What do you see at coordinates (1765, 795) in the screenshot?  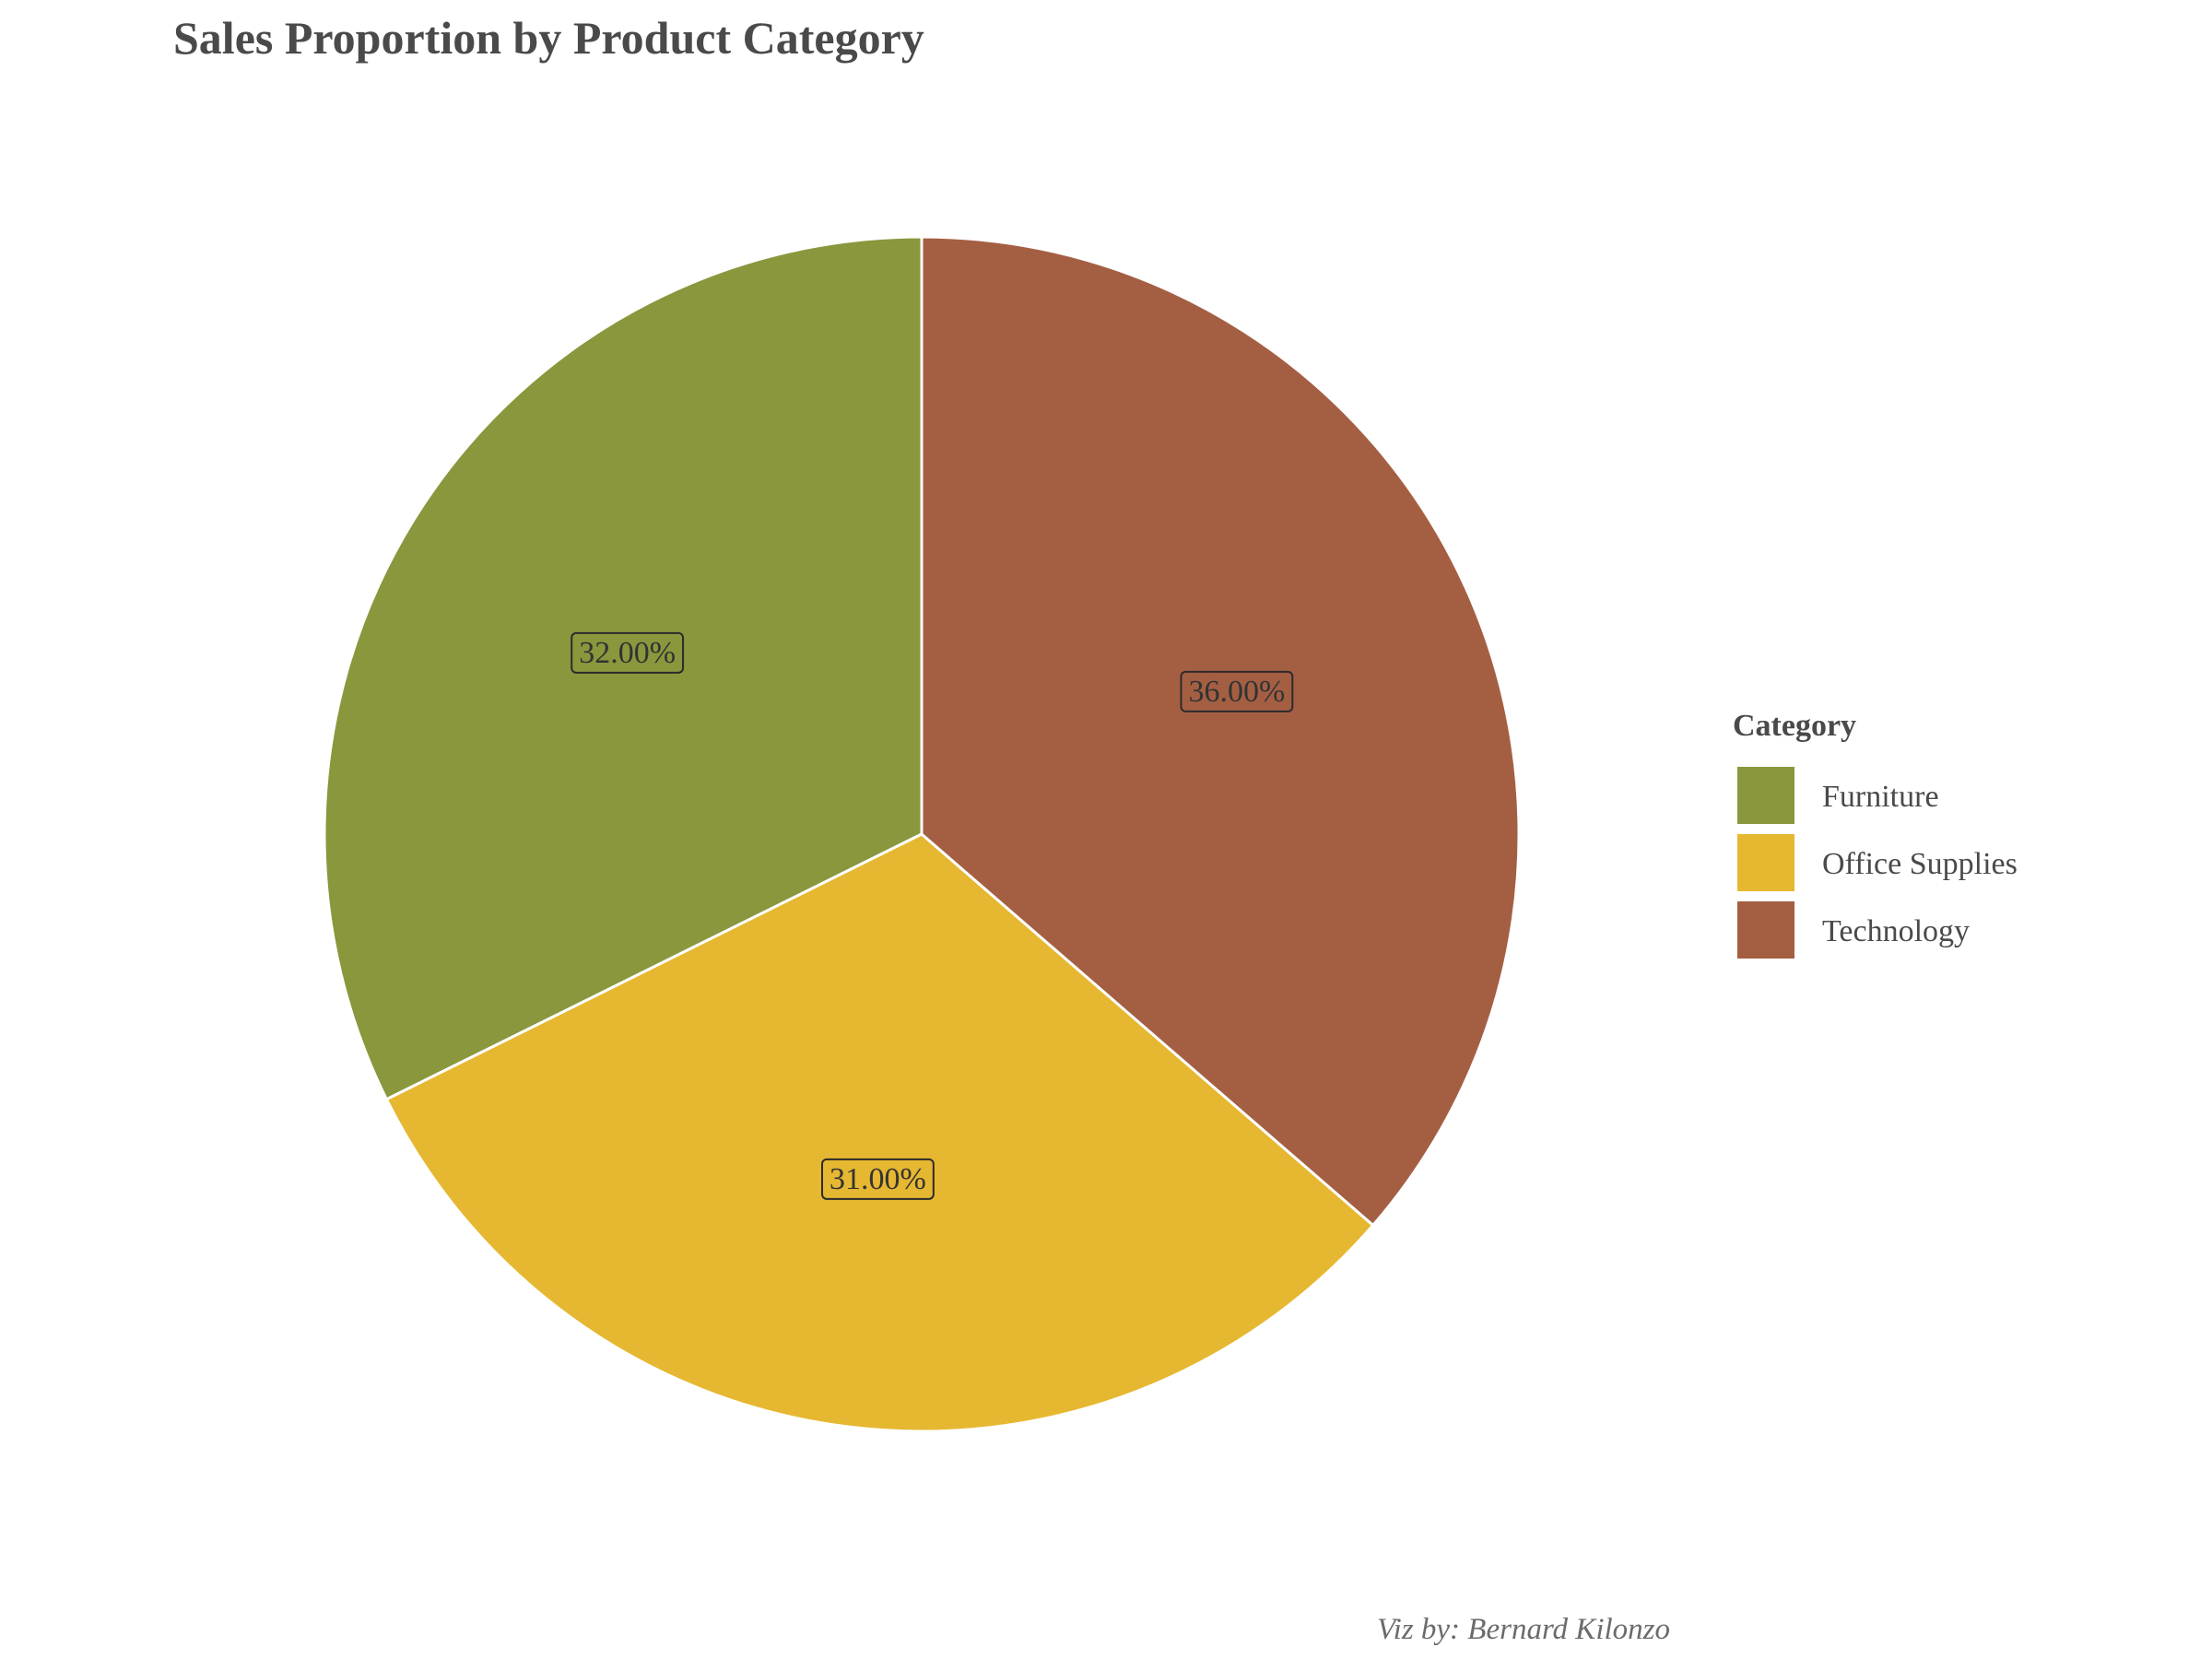 I see `legend-swatch-furniture` at bounding box center [1765, 795].